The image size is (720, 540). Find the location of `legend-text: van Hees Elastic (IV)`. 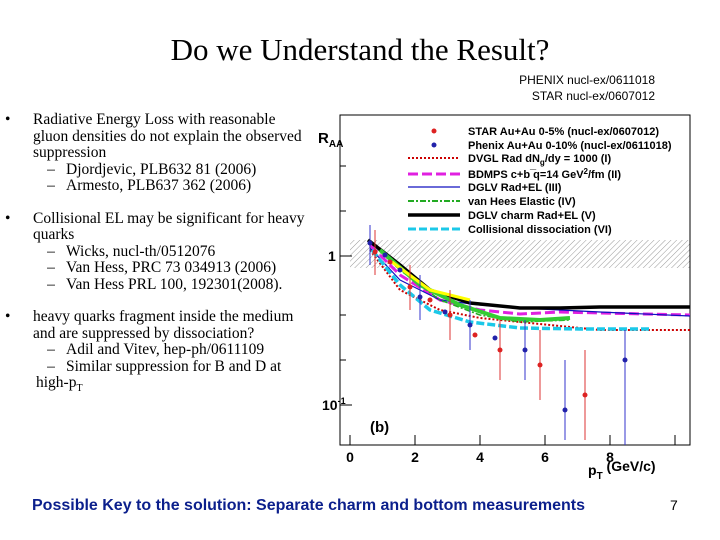

legend-text: van Hees Elastic (IV) is located at coordinates (522, 202).